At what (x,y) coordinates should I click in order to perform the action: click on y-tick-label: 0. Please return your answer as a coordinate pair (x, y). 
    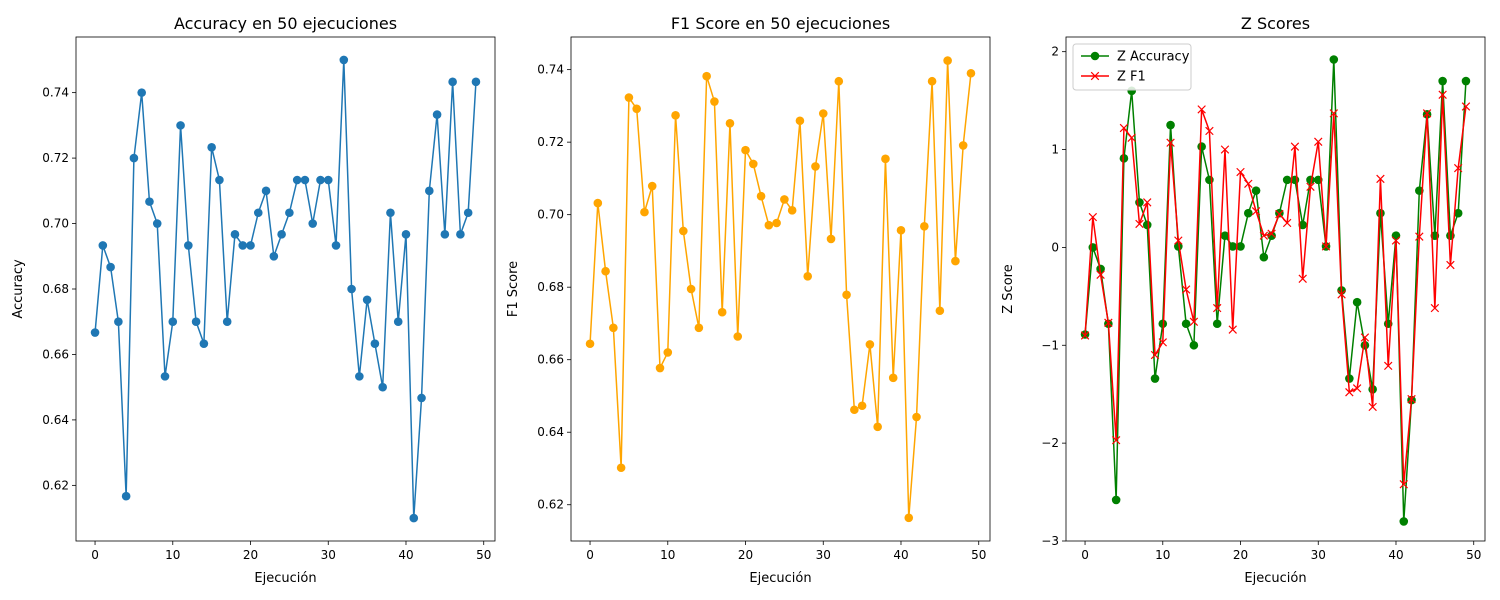
    Looking at the image, I should click on (1055, 247).